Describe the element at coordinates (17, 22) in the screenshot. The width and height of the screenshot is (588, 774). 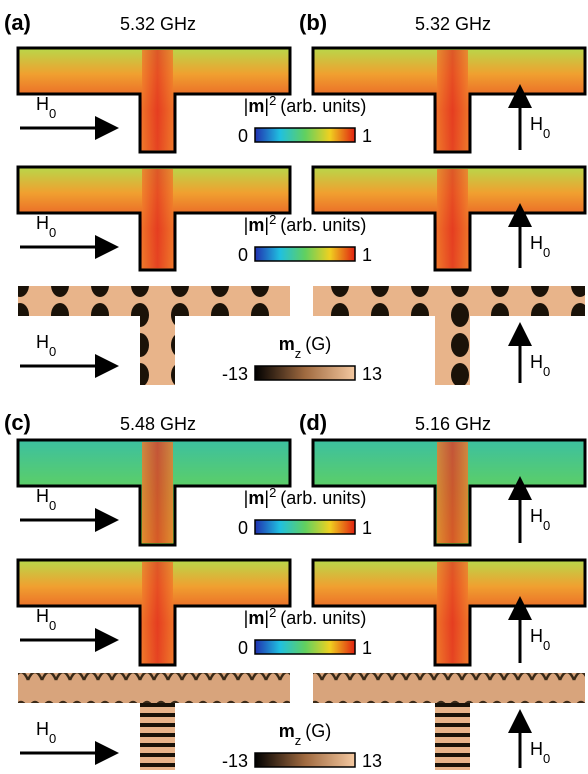
I see `panel-label: (a)` at that location.